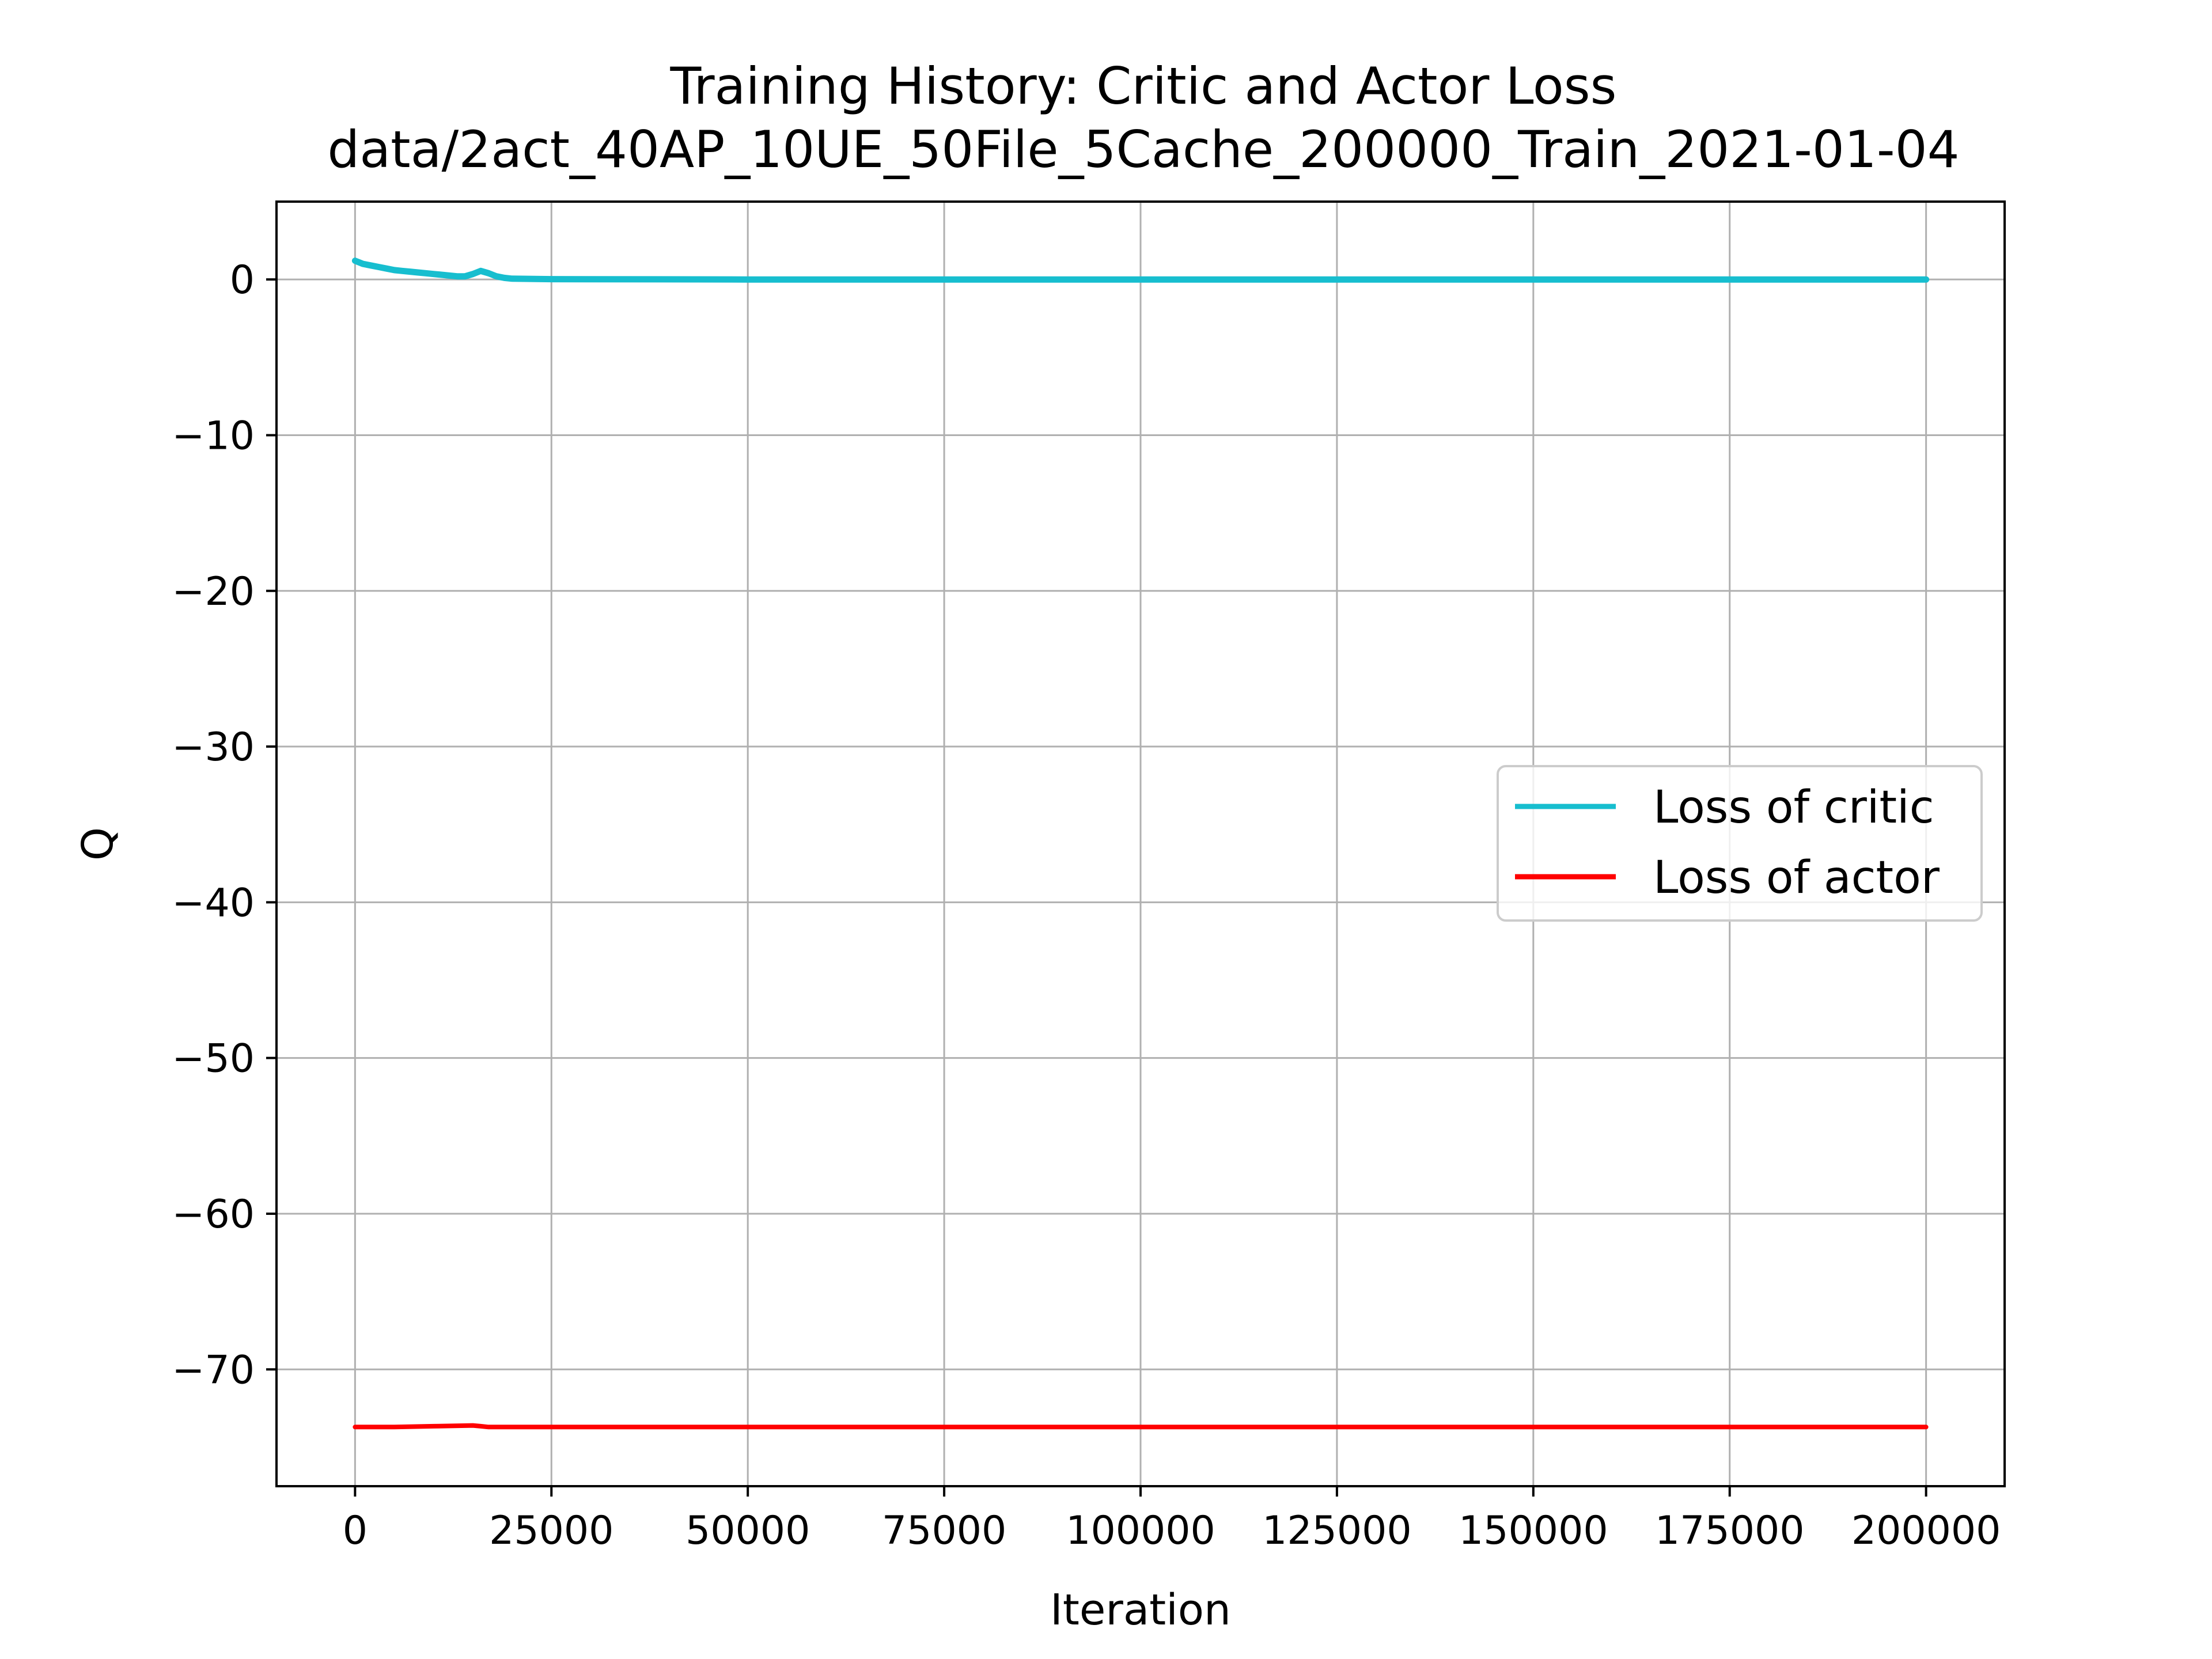  What do you see at coordinates (242, 280) in the screenshot?
I see `y-tick-label: 0` at bounding box center [242, 280].